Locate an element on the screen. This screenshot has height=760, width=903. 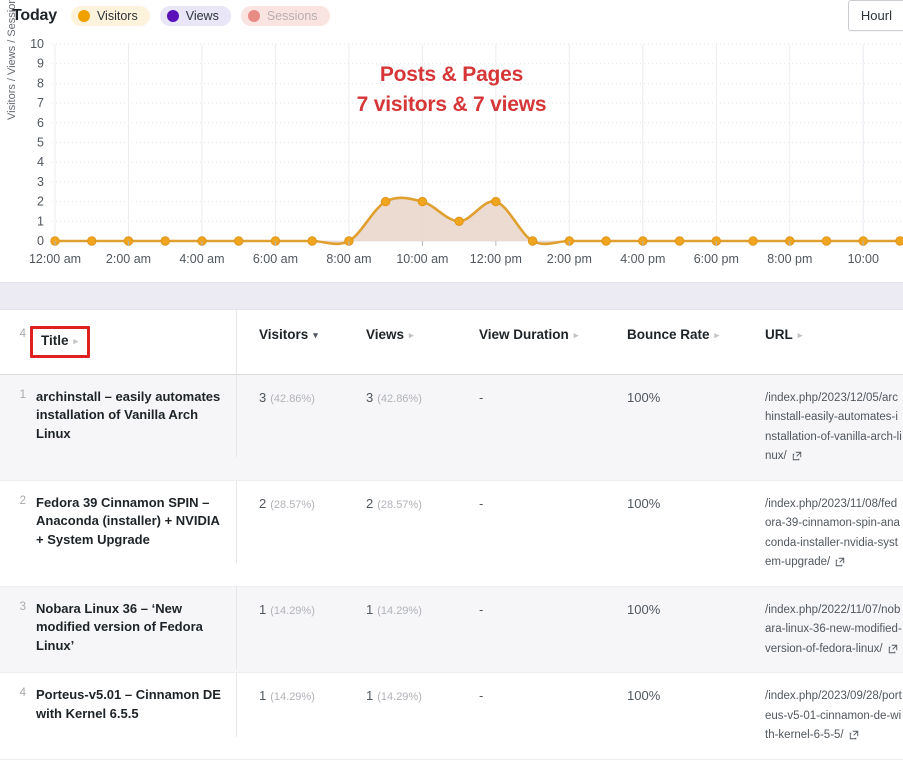
row-visitors-value: 1 is located at coordinates (263, 609).